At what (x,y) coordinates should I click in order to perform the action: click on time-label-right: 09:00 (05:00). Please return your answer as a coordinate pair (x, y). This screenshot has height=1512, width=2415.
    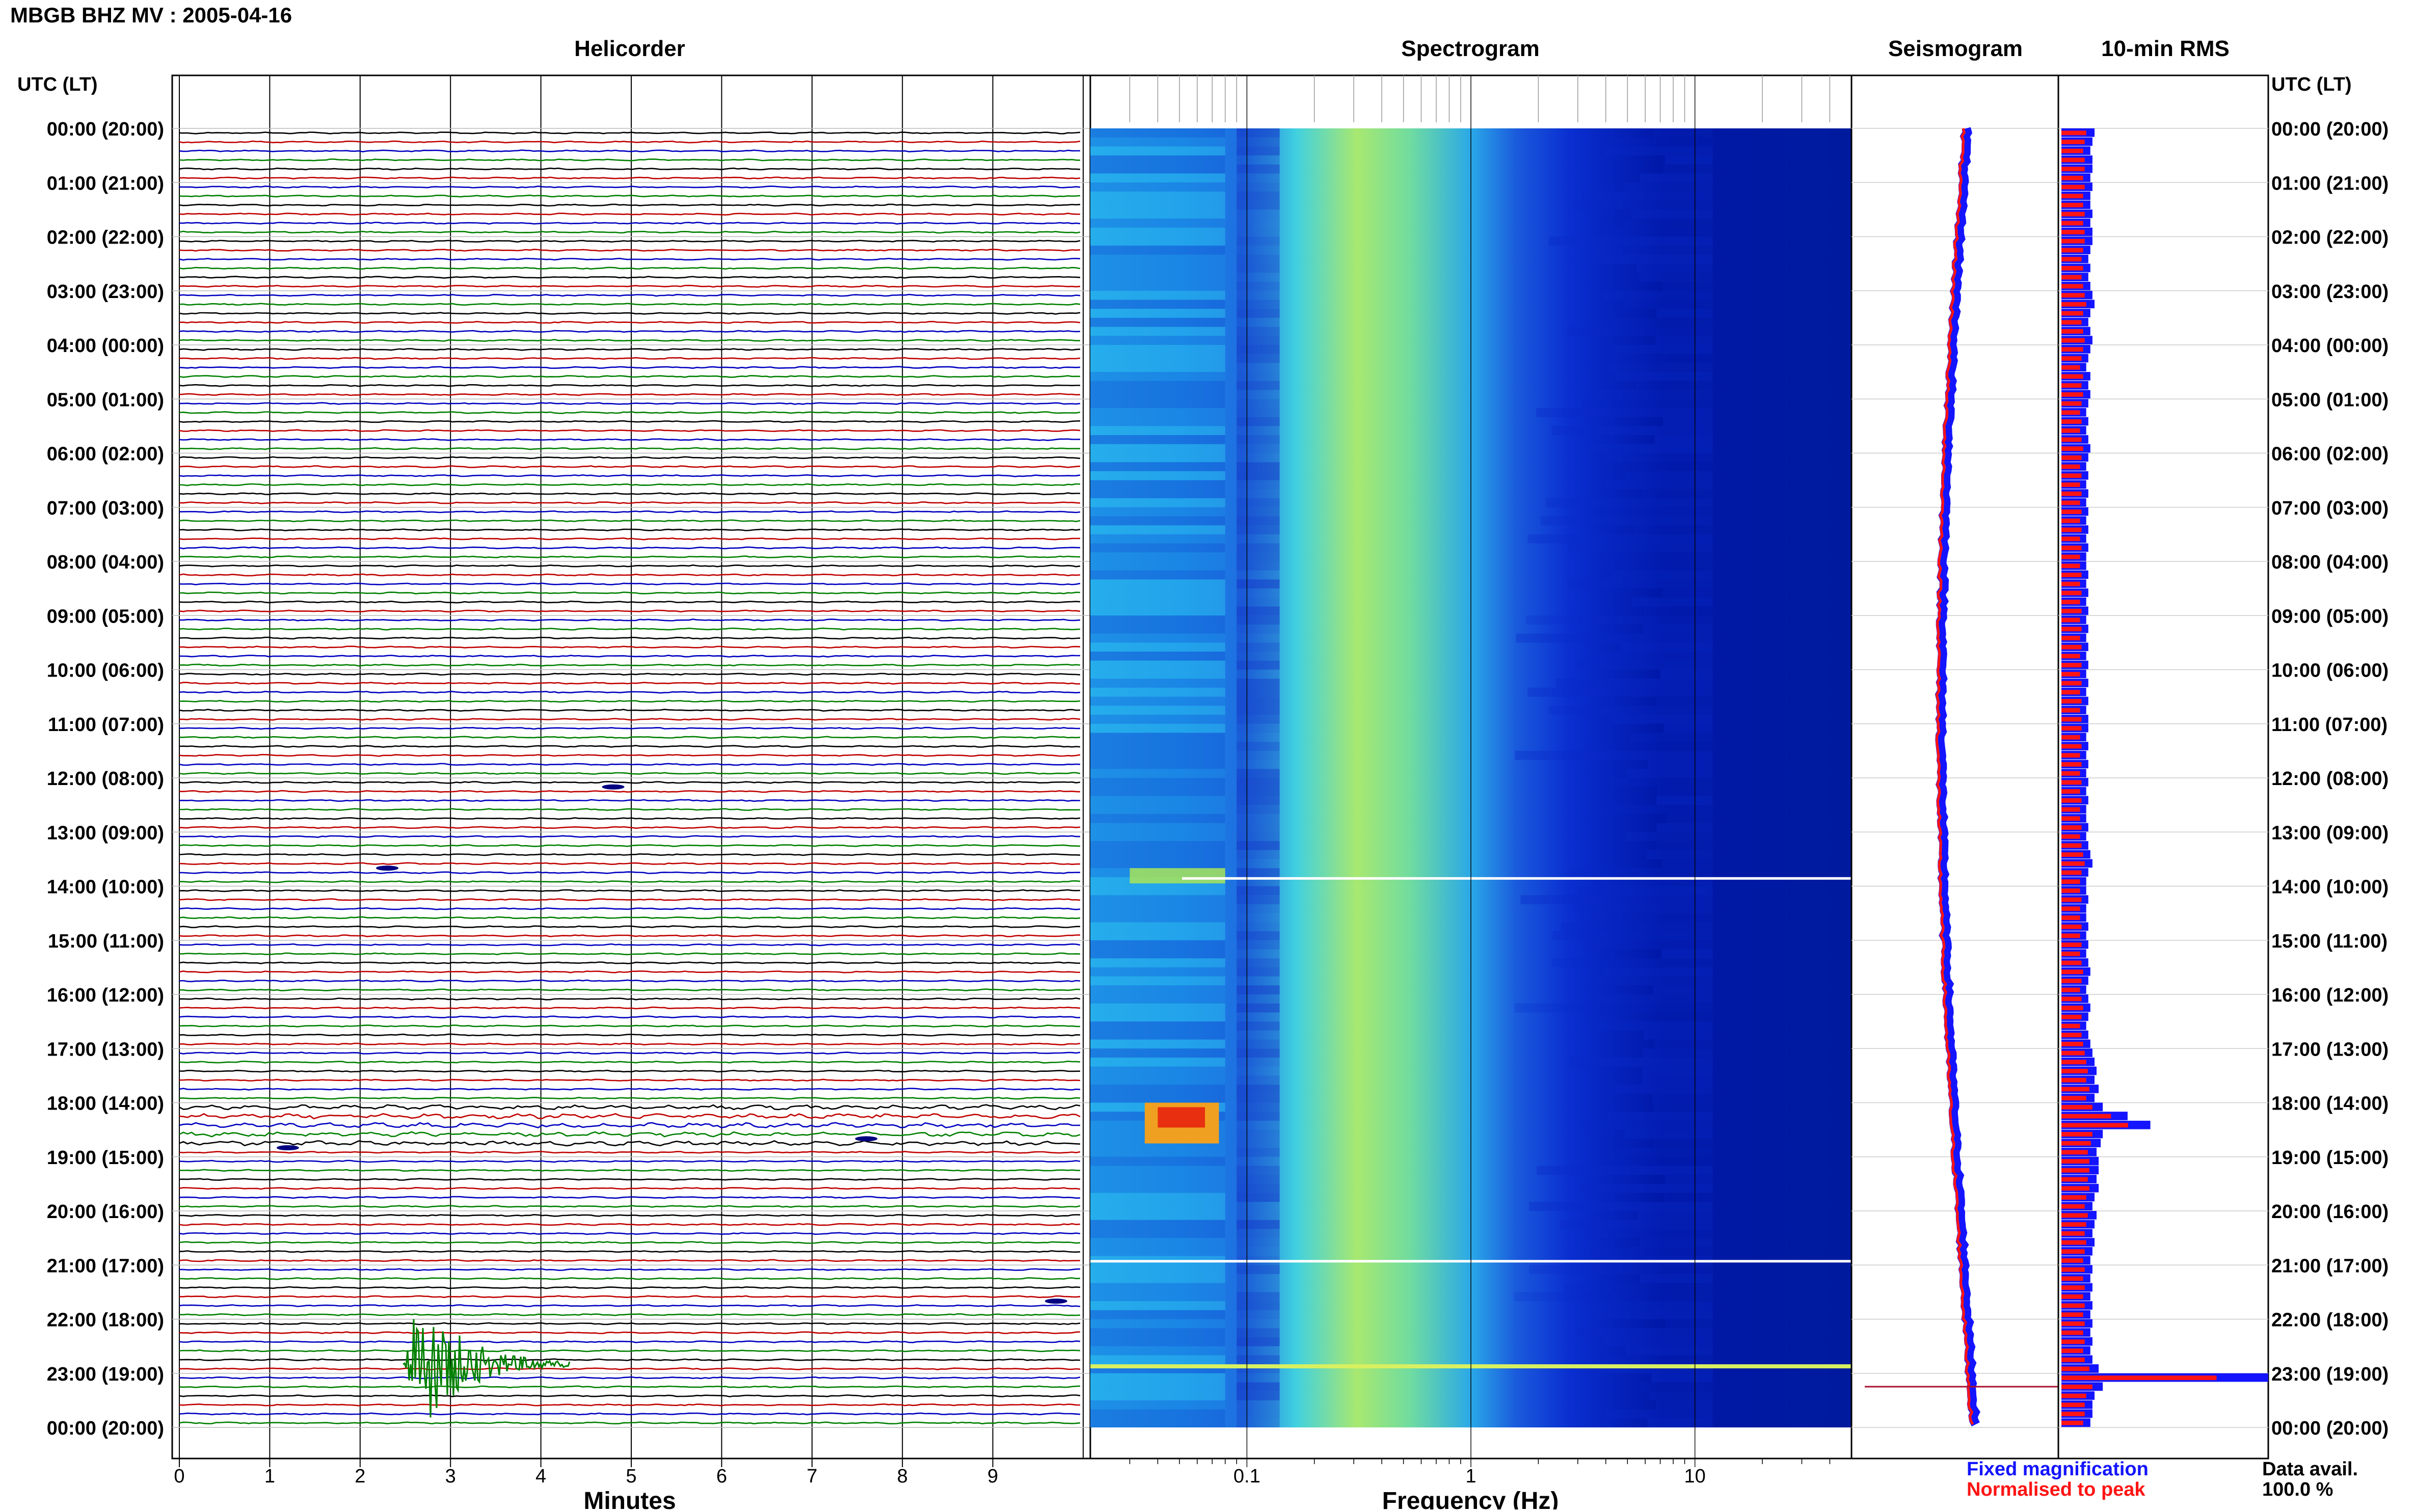
    Looking at the image, I should click on (2330, 616).